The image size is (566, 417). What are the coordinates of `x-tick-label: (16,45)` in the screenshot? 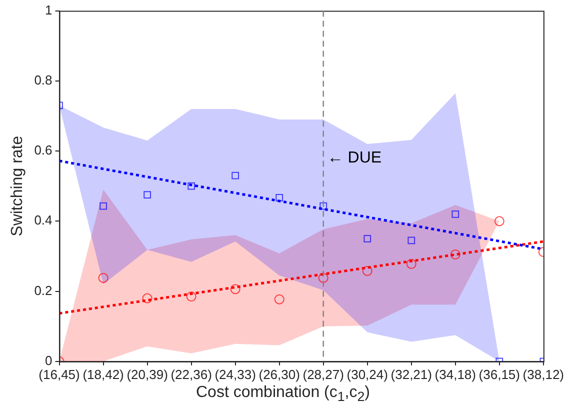 It's located at (59, 374).